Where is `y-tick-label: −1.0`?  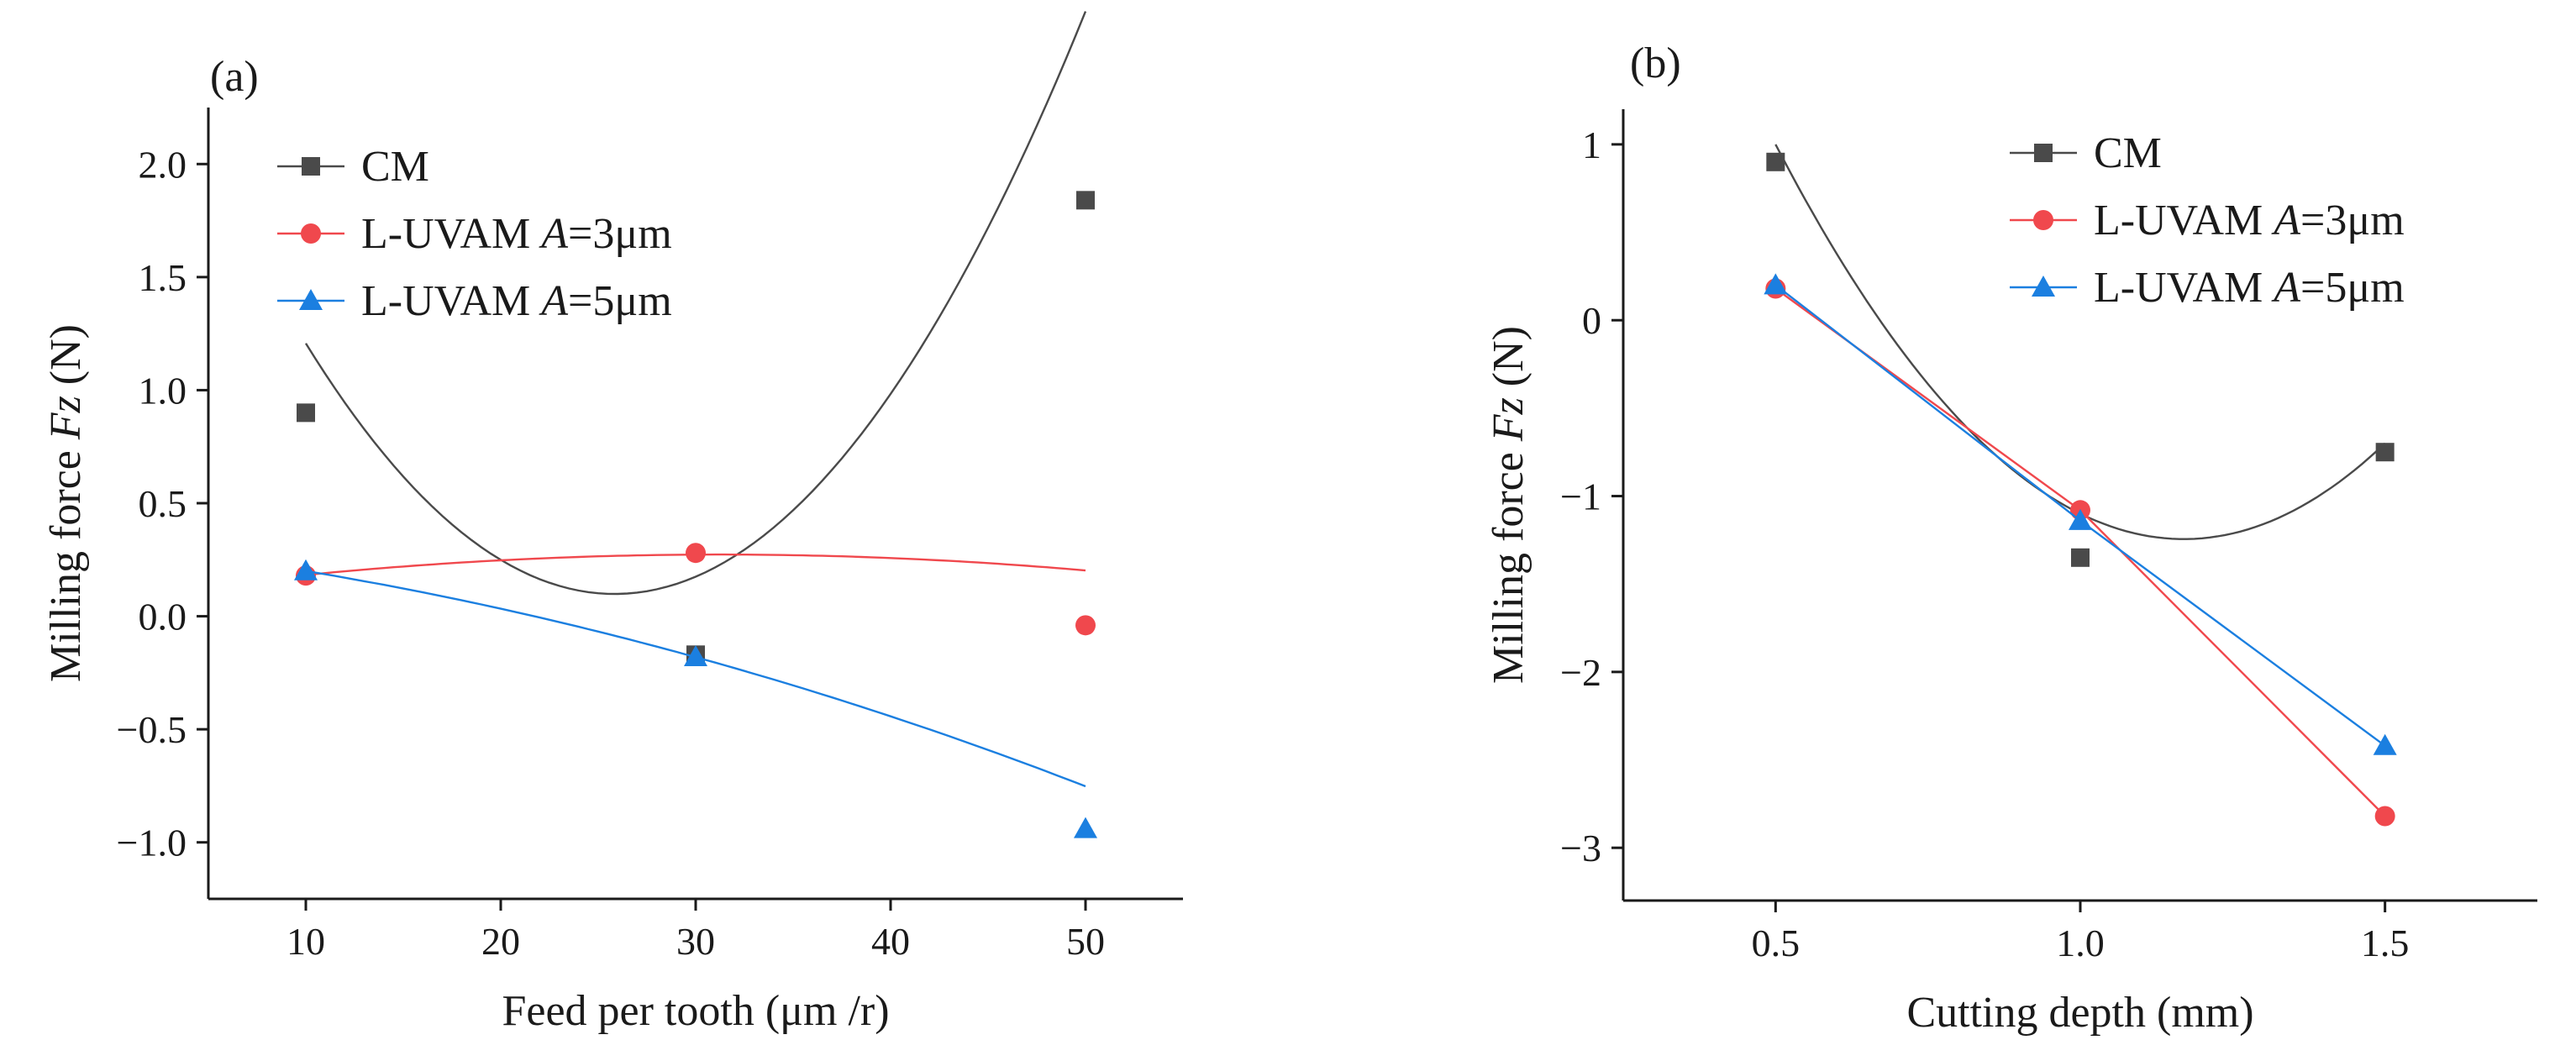 y-tick-label: −1.0 is located at coordinates (152, 843).